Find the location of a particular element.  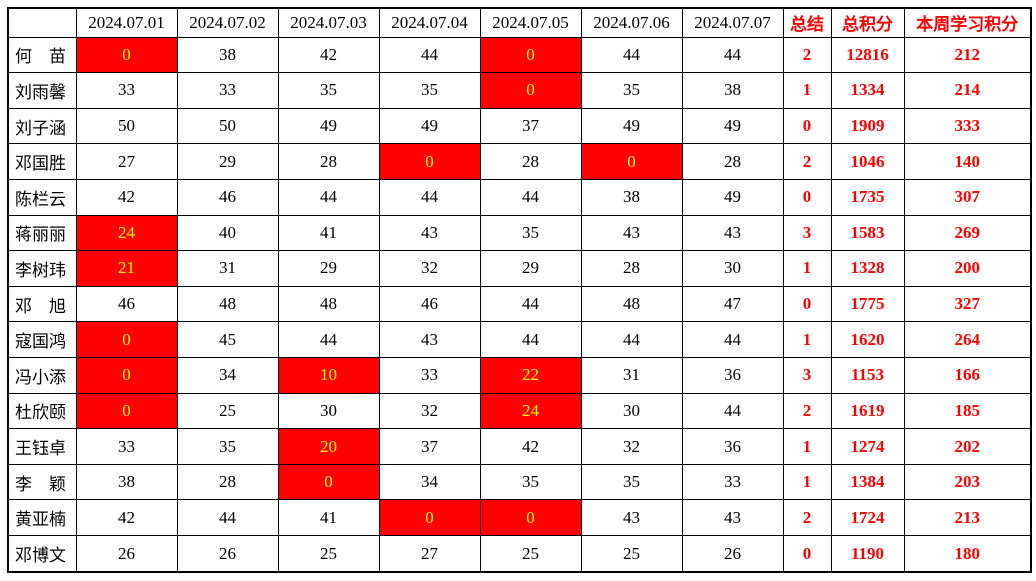

daily-score-cell: 10 is located at coordinates (328, 375).